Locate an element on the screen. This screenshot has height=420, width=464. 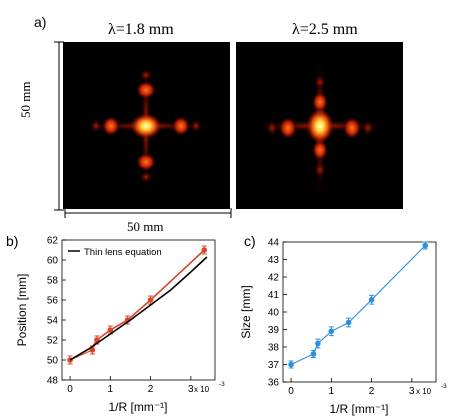
y-tick-label: 41 is located at coordinates (274, 295).